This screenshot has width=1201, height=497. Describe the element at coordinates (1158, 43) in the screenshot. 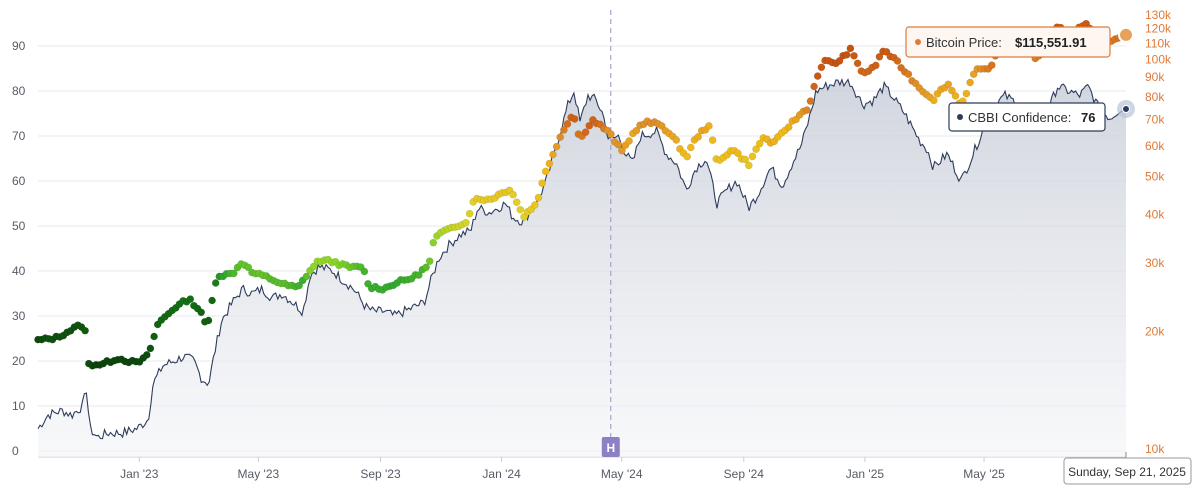

I see `y-right-tick-label: 110k` at that location.